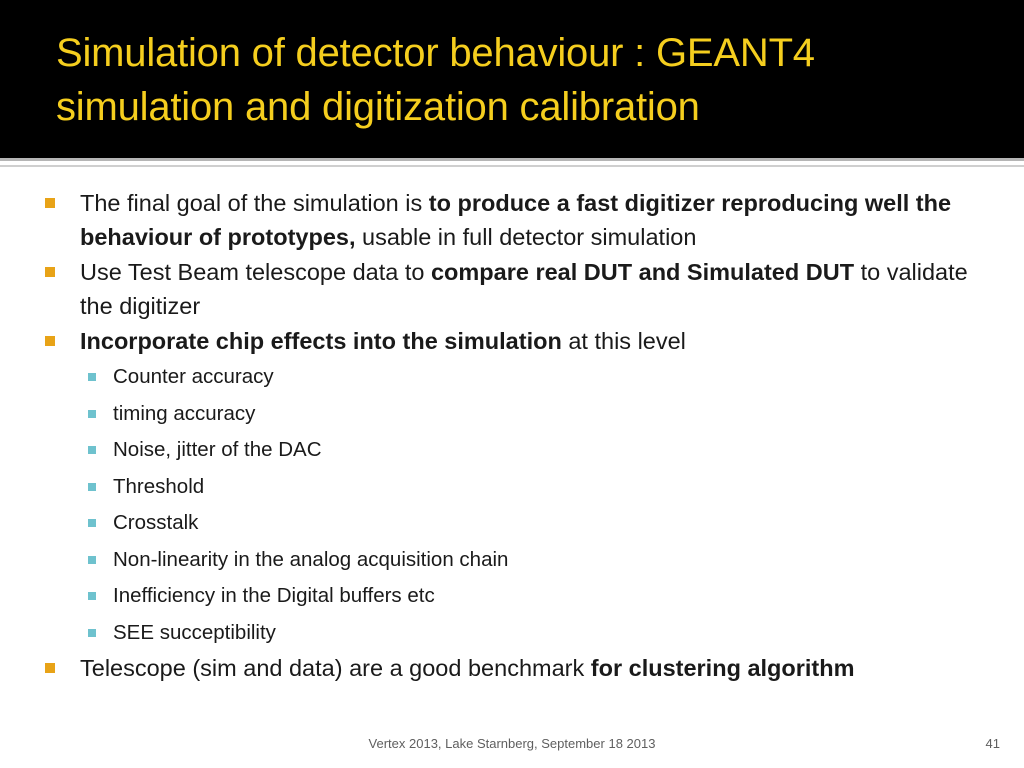 The height and width of the screenshot is (768, 1024). I want to click on bullet-text: timing accuracy, so click(184, 413).